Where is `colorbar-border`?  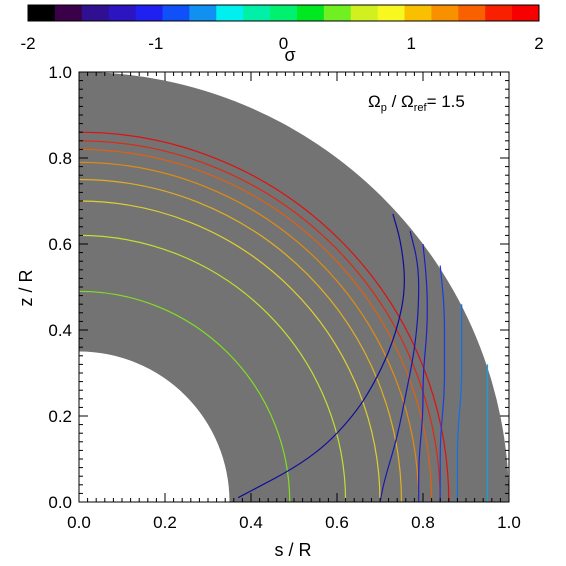 colorbar-border is located at coordinates (283, 13).